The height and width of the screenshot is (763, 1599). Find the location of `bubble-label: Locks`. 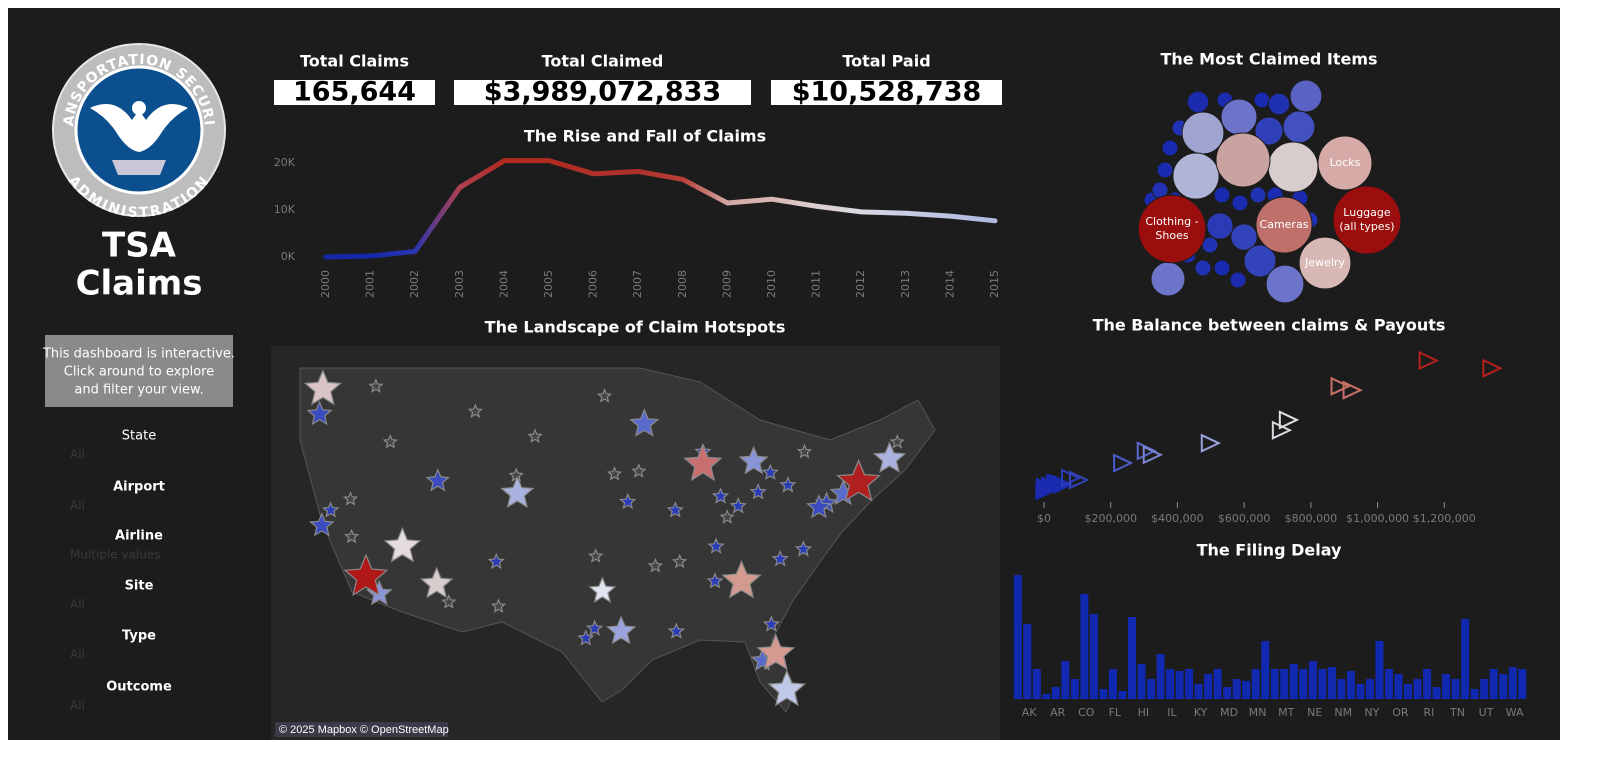

bubble-label: Locks is located at coordinates (1345, 162).